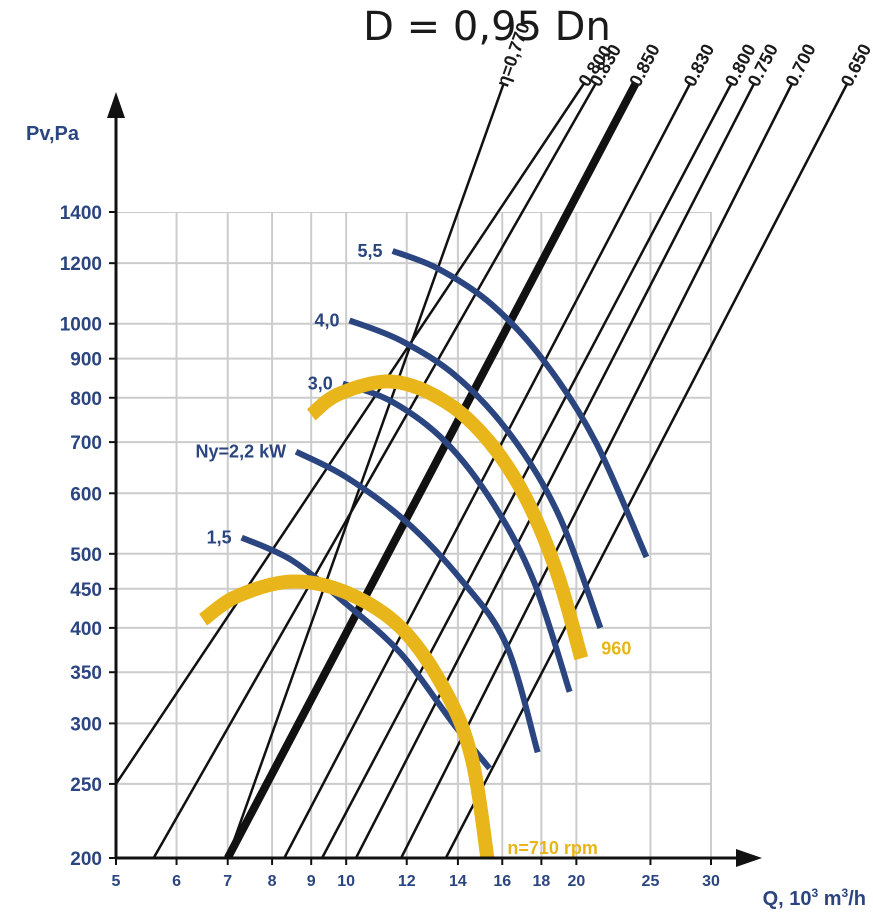 Image resolution: width=873 pixels, height=921 pixels. What do you see at coordinates (116, 105) in the screenshot?
I see `y-axis-arrow` at bounding box center [116, 105].